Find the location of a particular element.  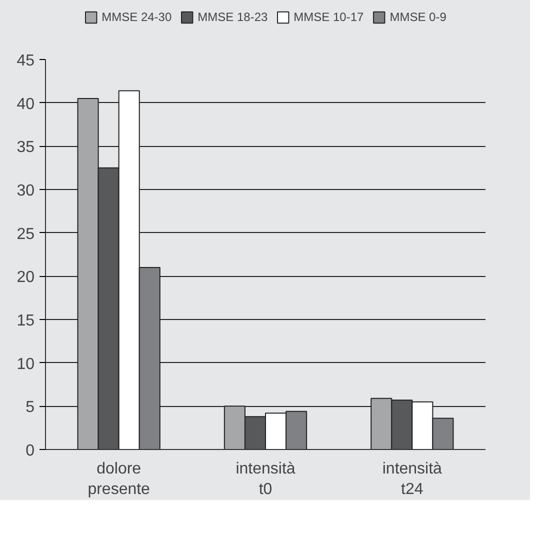

y-tick-label: 20 is located at coordinates (25, 277).